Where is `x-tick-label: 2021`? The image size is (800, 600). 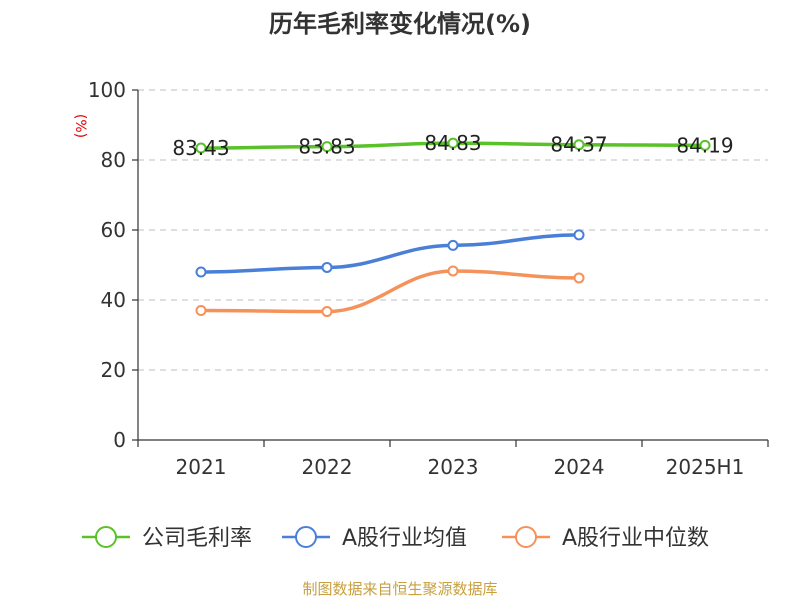 x-tick-label: 2021 is located at coordinates (201, 467).